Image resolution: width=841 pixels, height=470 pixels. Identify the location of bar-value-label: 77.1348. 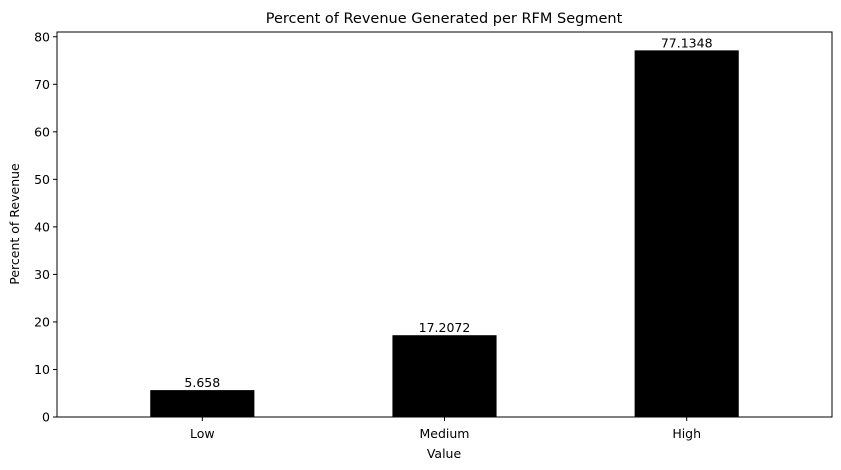
(687, 42).